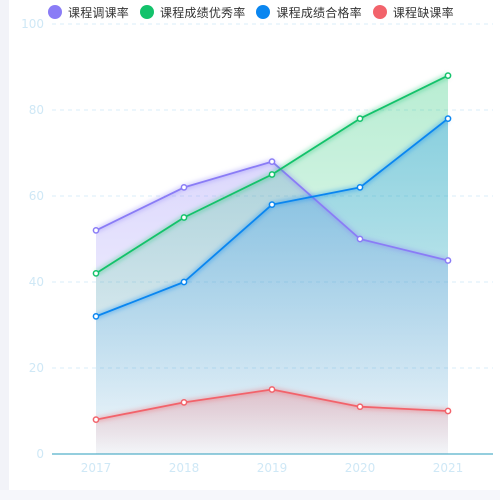 This screenshot has width=500, height=500. I want to click on legend-label: 课程缺课率, so click(423, 12).